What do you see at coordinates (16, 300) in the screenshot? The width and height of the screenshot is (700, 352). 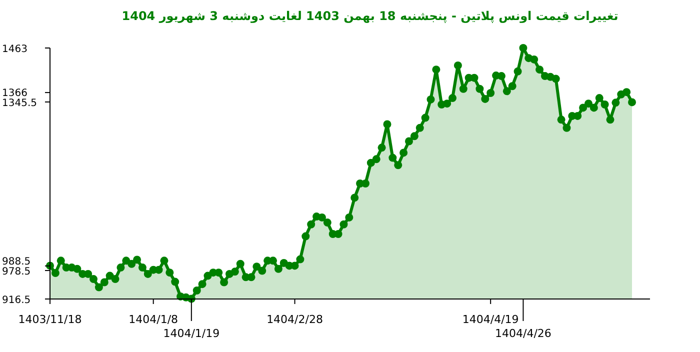 I see `y-tick-label: 916.5` at bounding box center [16, 300].